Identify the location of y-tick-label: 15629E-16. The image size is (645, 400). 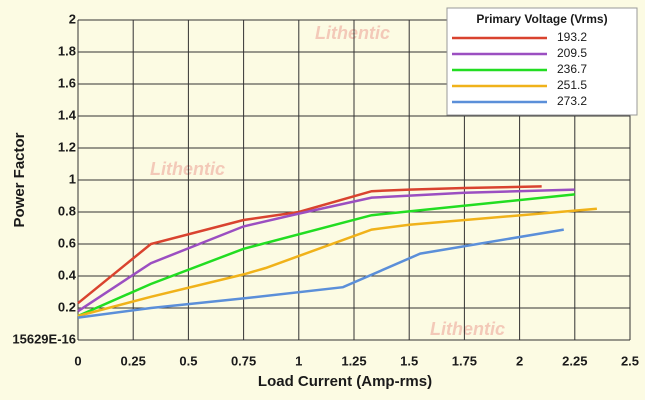
(44, 338).